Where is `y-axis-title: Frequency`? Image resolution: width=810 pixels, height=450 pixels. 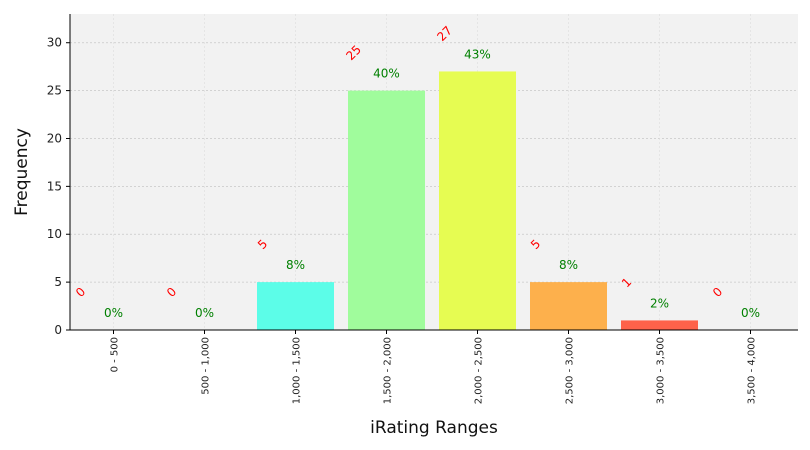
y-axis-title: Frequency is located at coordinates (22, 172).